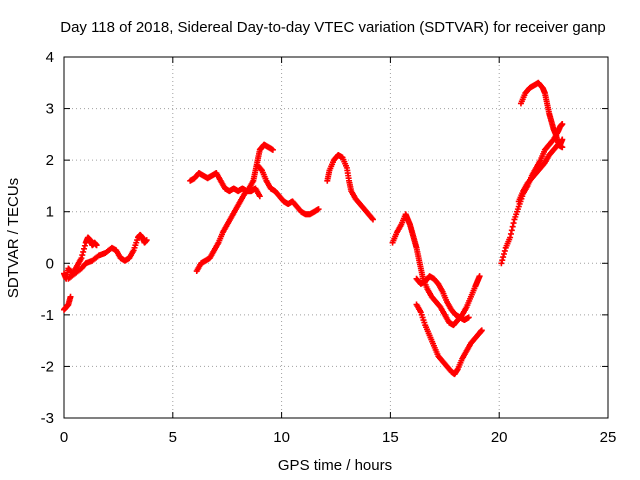 The width and height of the screenshot is (640, 480). I want to click on x-tick-label: 20, so click(499, 437).